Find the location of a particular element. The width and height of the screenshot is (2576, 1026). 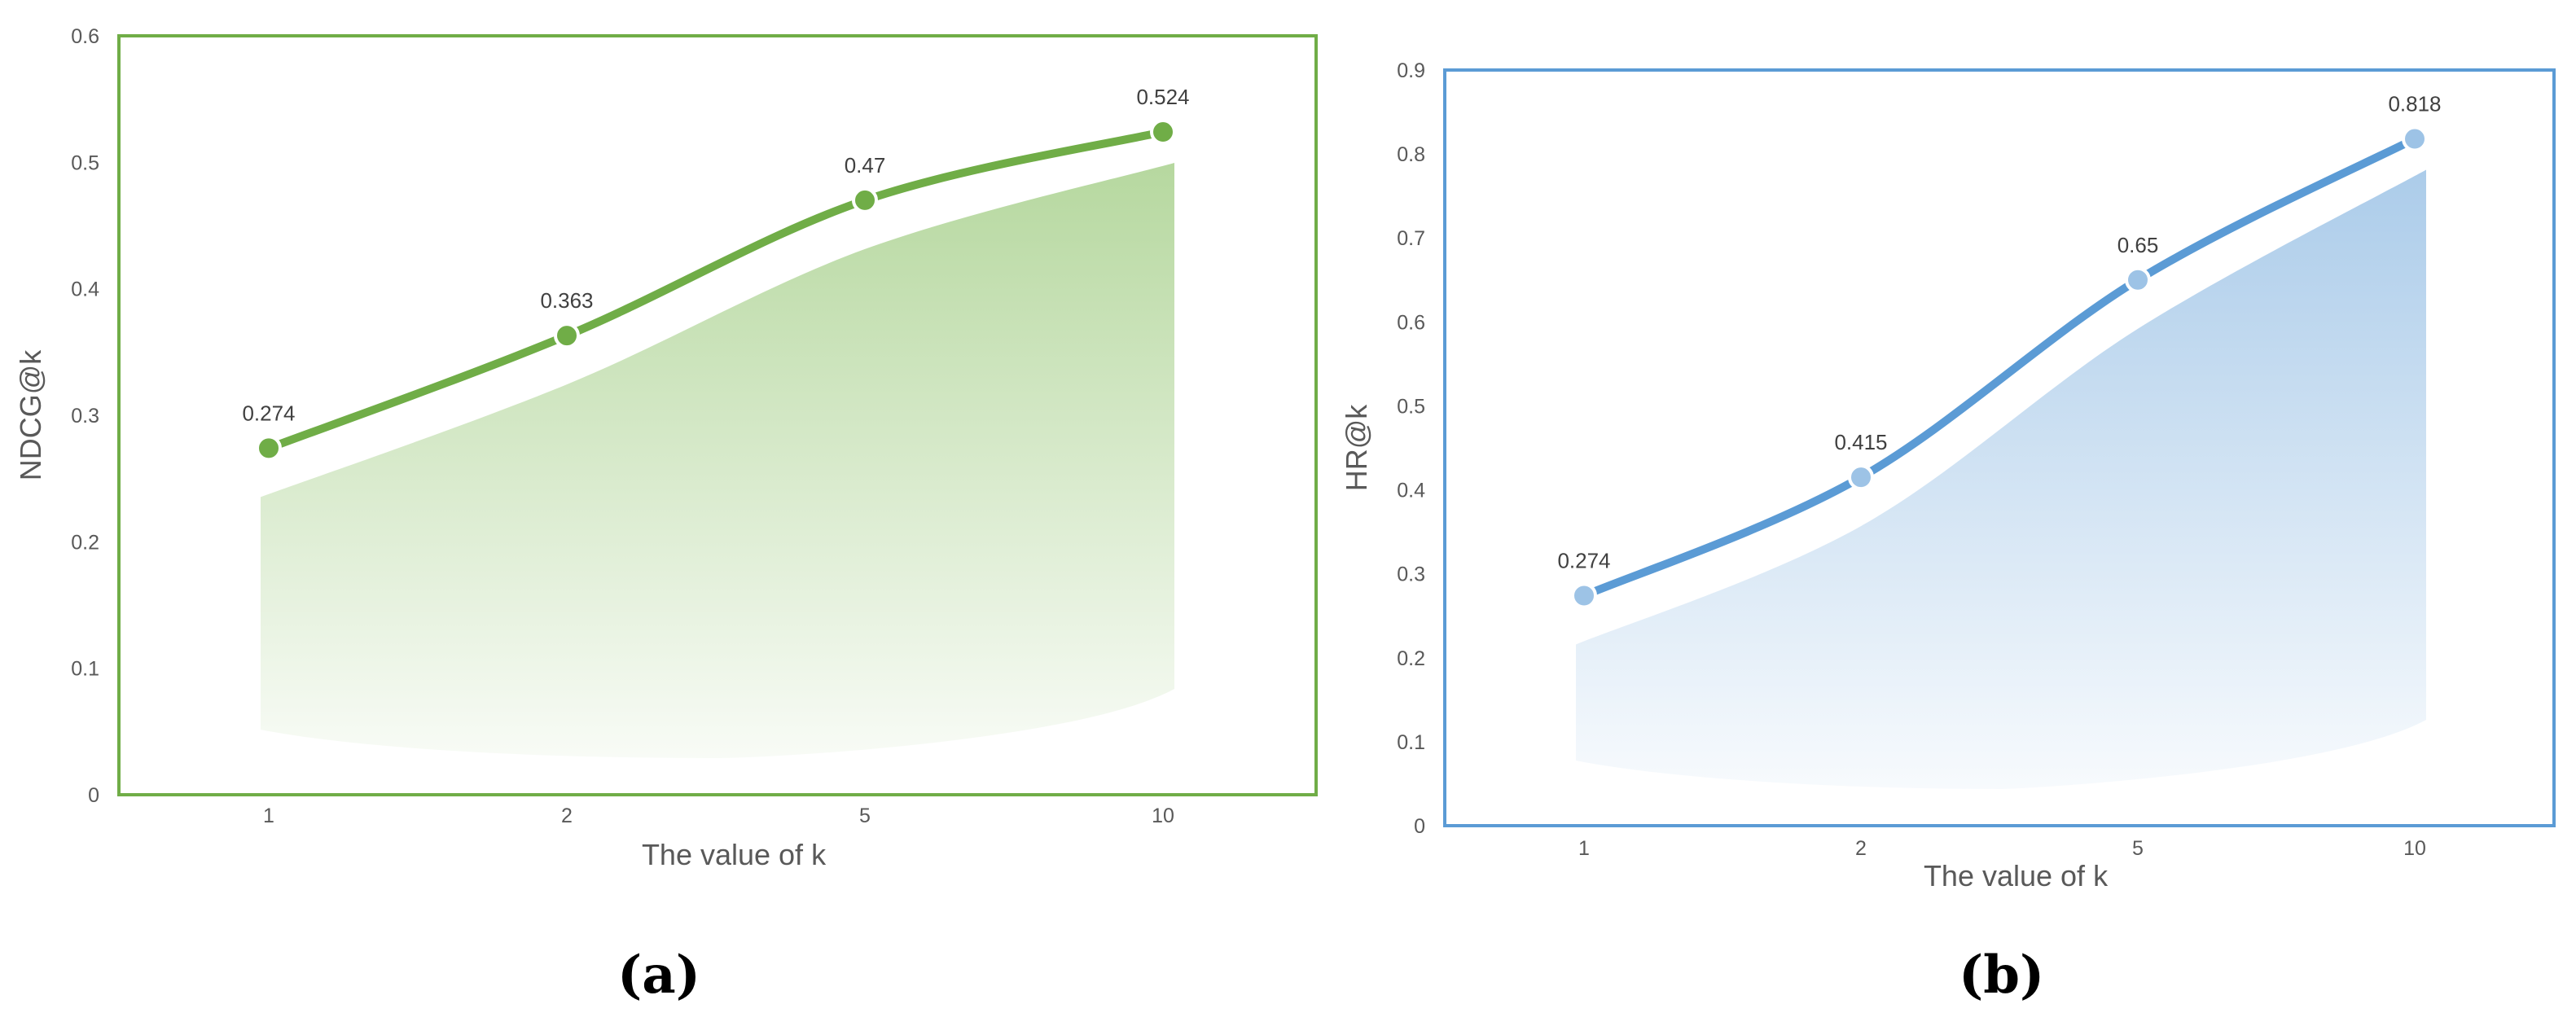

data-label: 0.363 is located at coordinates (566, 300).